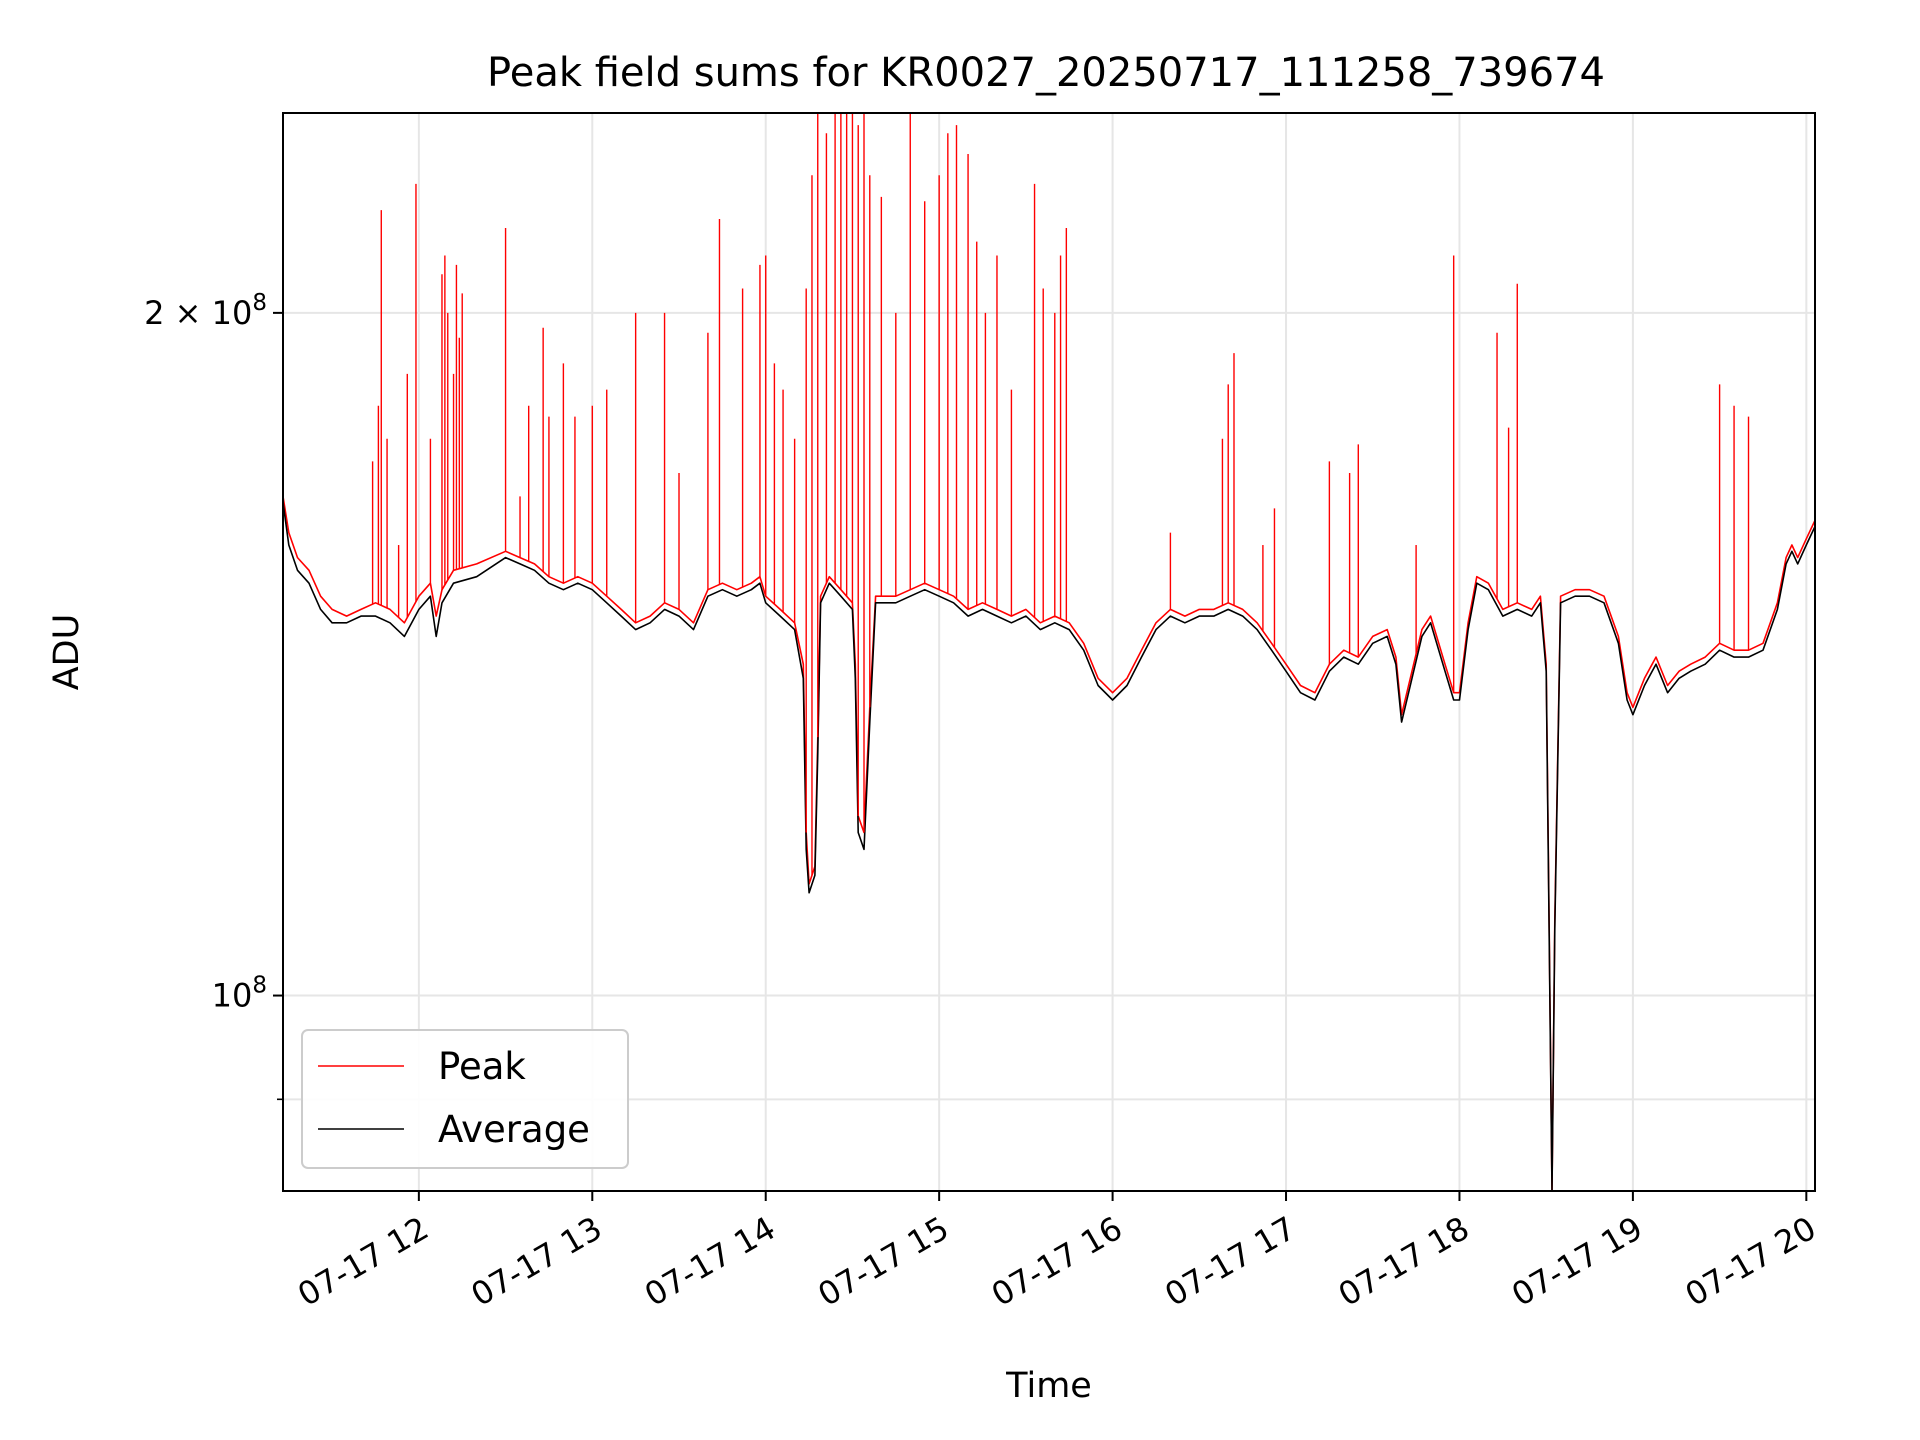 The image size is (1920, 1440). Describe the element at coordinates (67, 652) in the screenshot. I see `y-axis-label: ADU` at that location.